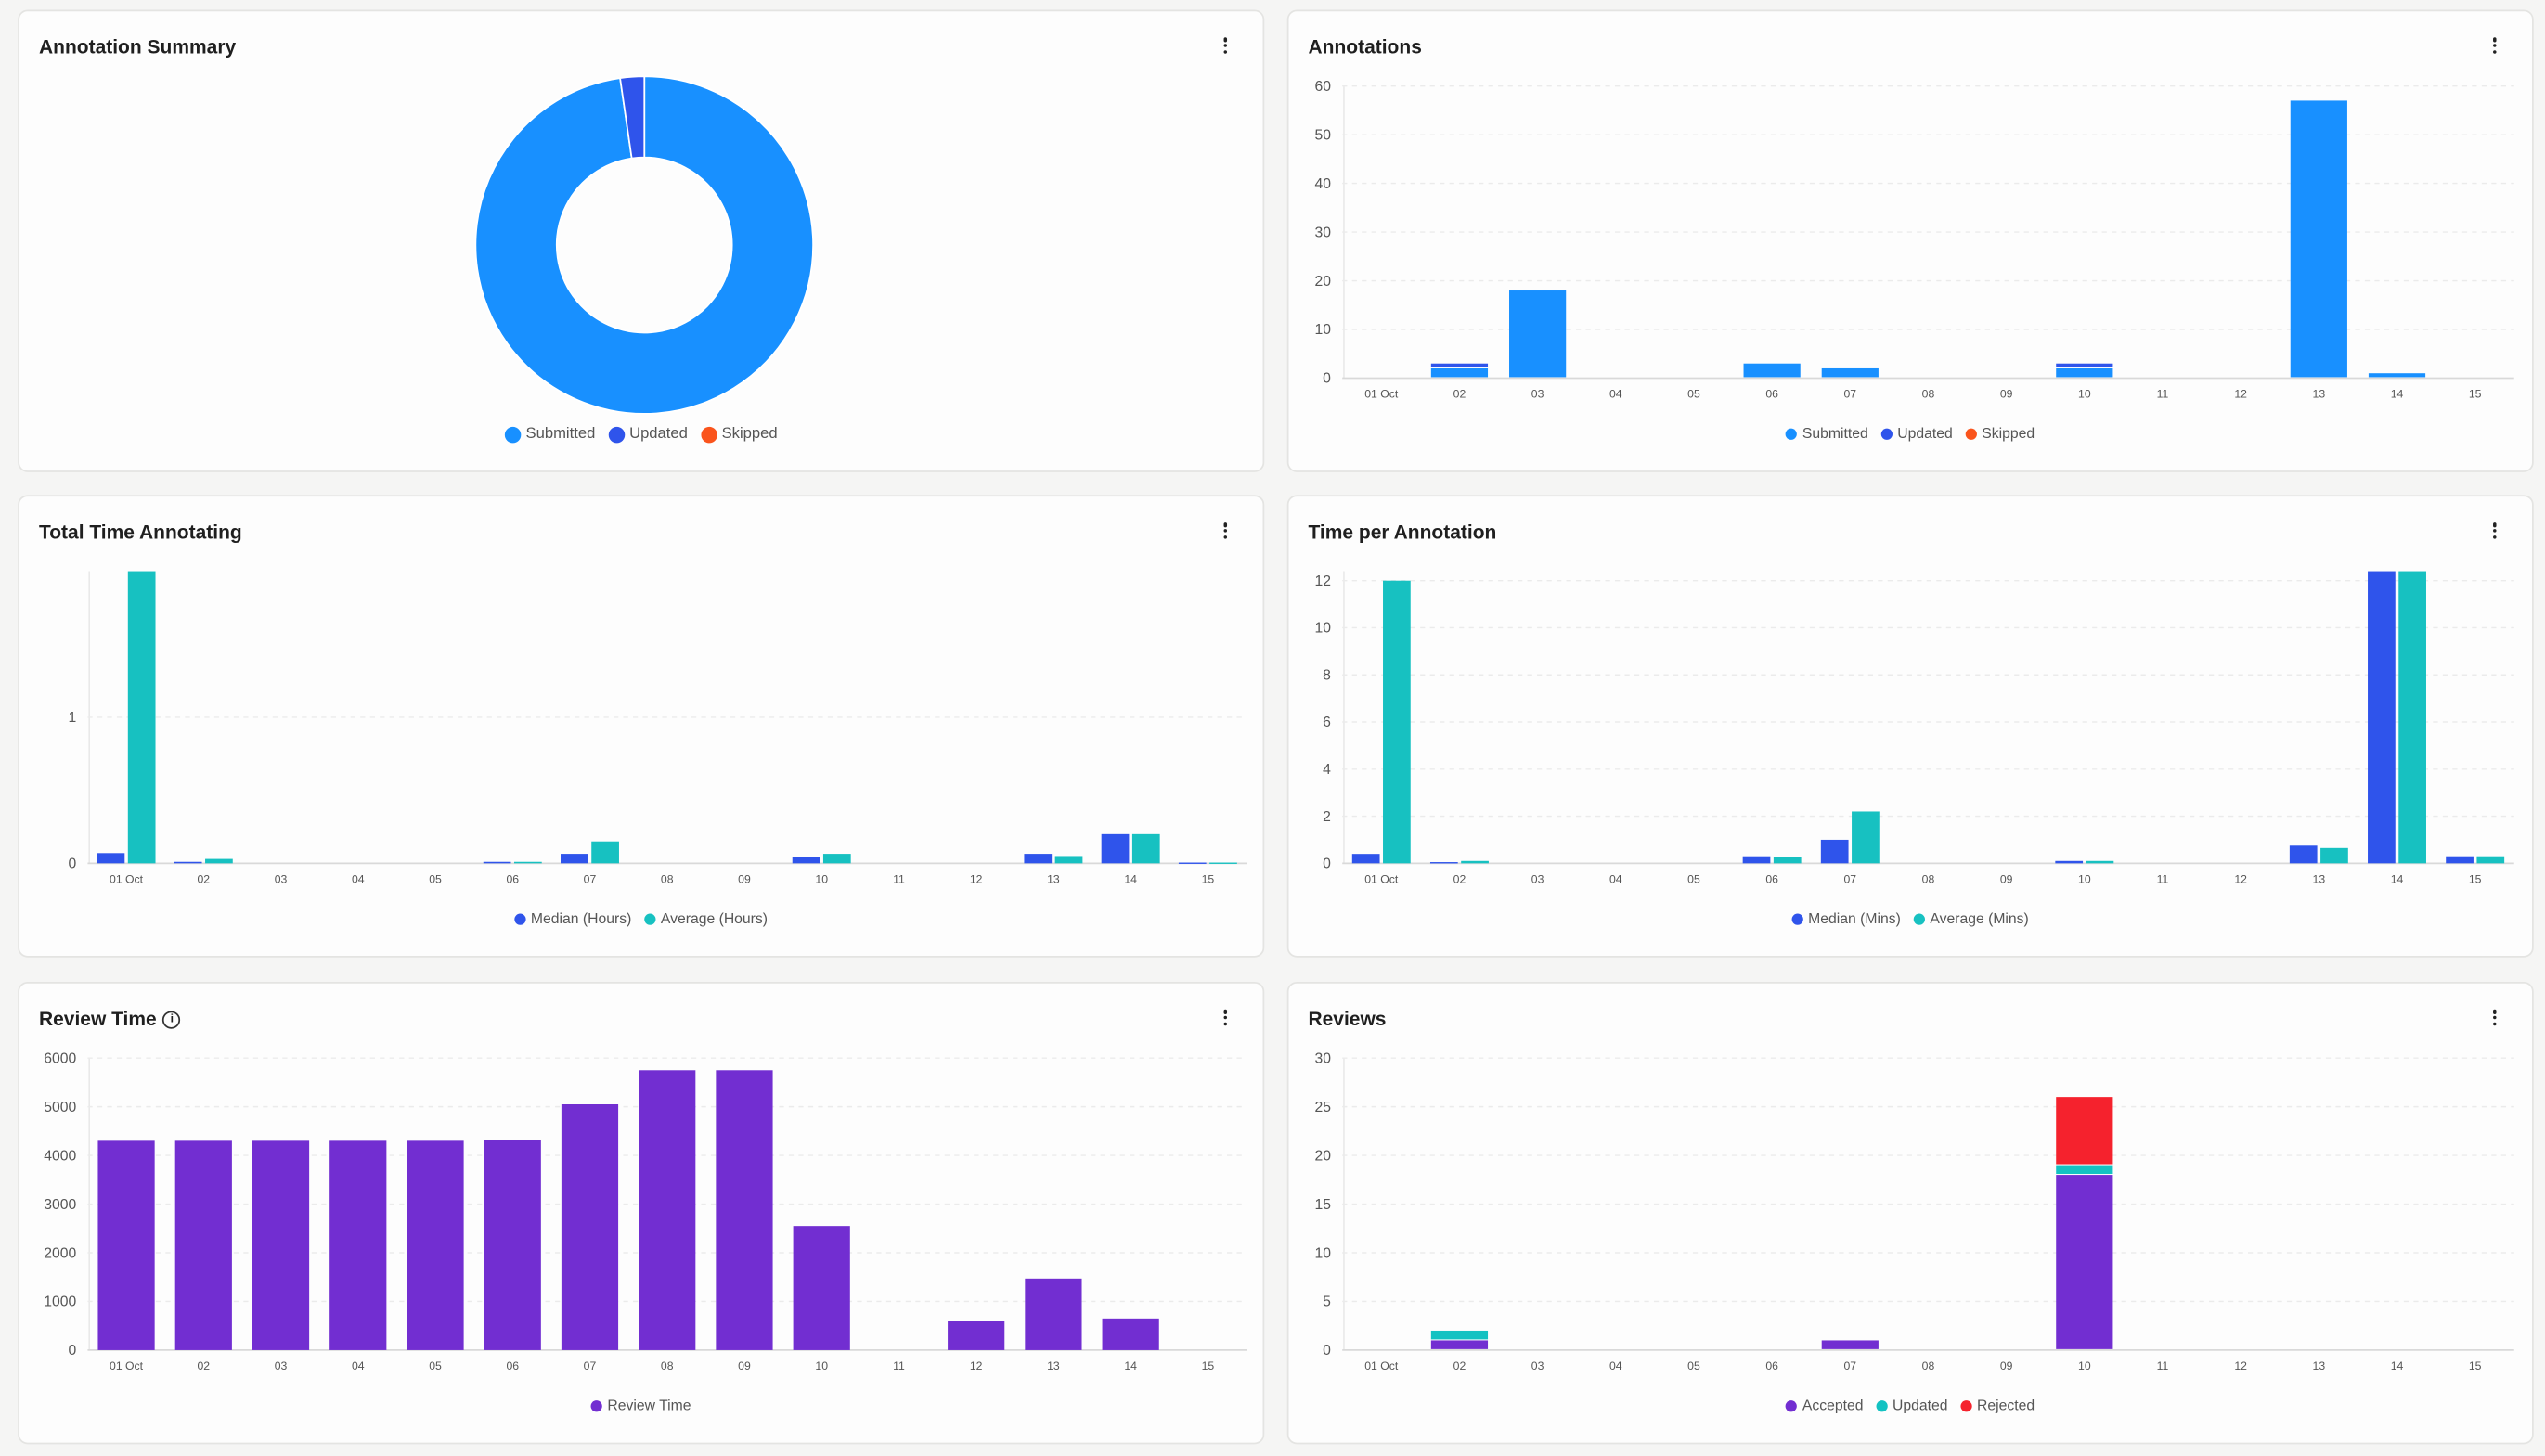  Describe the element at coordinates (72, 864) in the screenshot. I see `y-tick-label: 0` at that location.